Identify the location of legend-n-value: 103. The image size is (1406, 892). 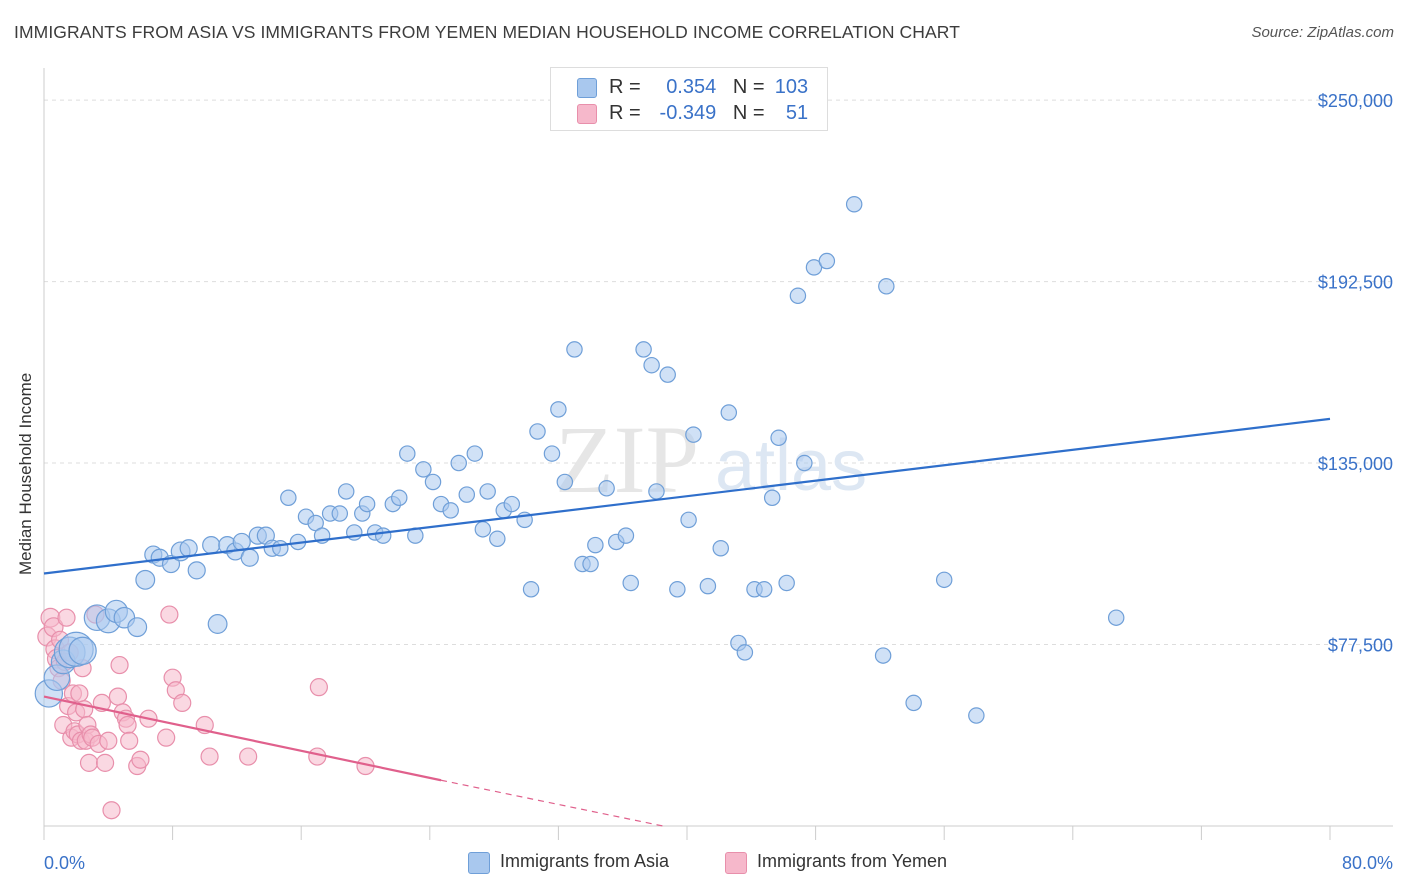
(791, 87).